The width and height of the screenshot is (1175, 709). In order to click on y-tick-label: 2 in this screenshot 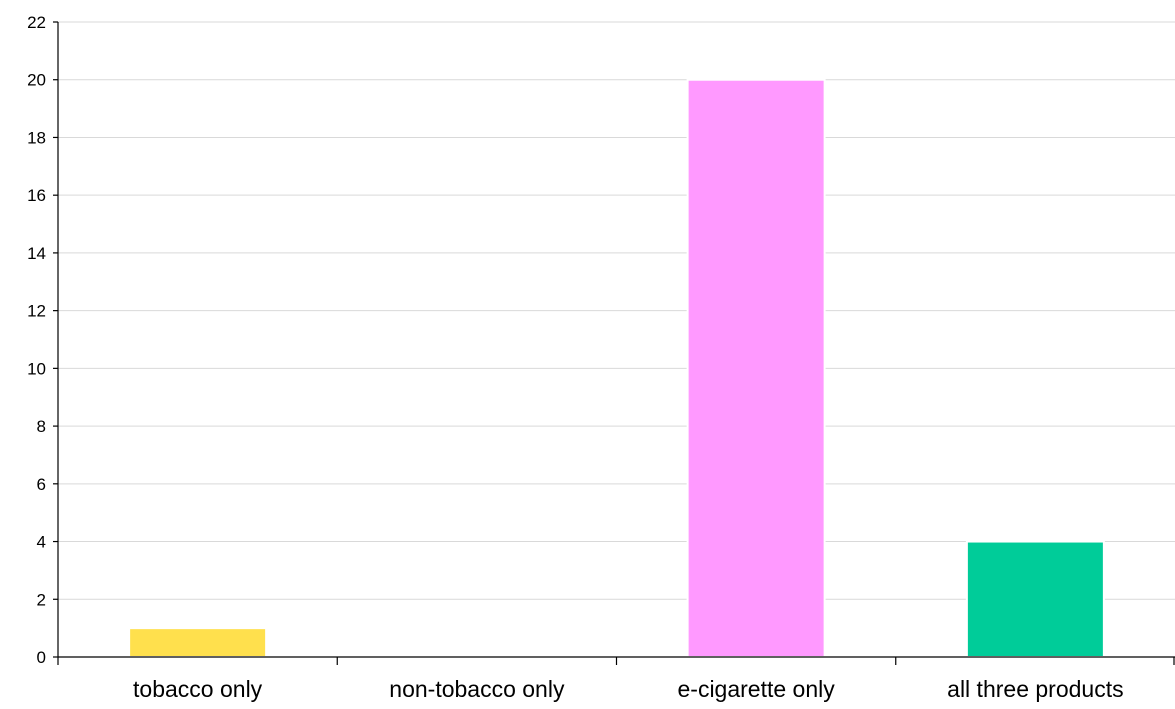, I will do `click(41, 599)`.